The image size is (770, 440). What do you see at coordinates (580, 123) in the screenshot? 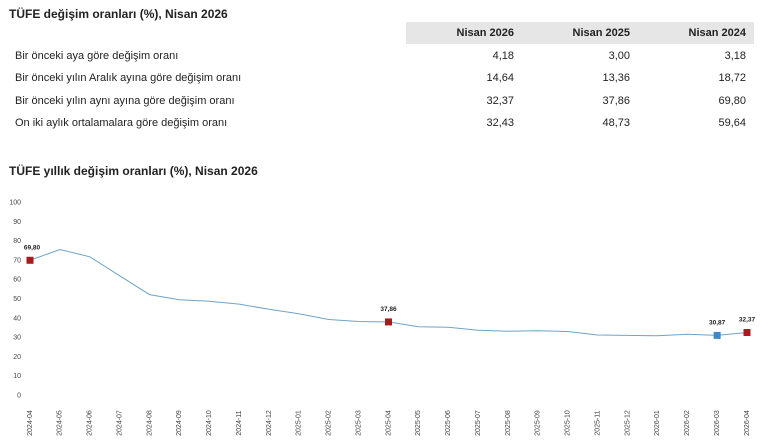
I see `cell-value: 48,73` at bounding box center [580, 123].